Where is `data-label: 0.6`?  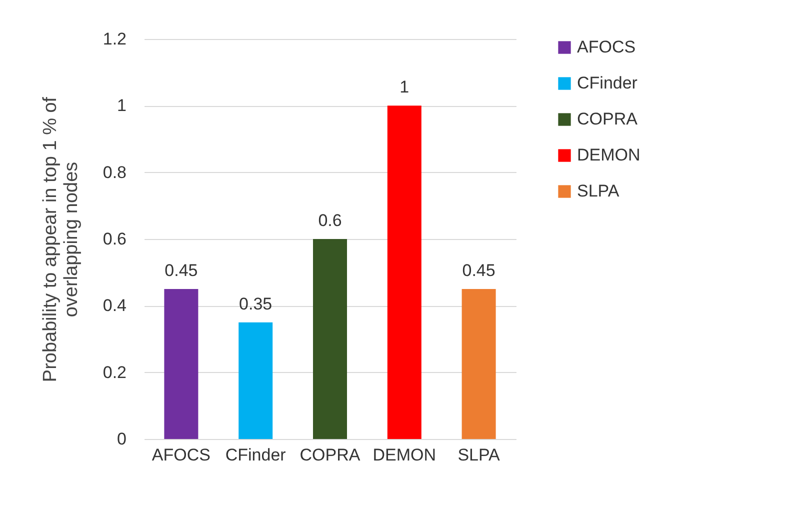
data-label: 0.6 is located at coordinates (330, 220).